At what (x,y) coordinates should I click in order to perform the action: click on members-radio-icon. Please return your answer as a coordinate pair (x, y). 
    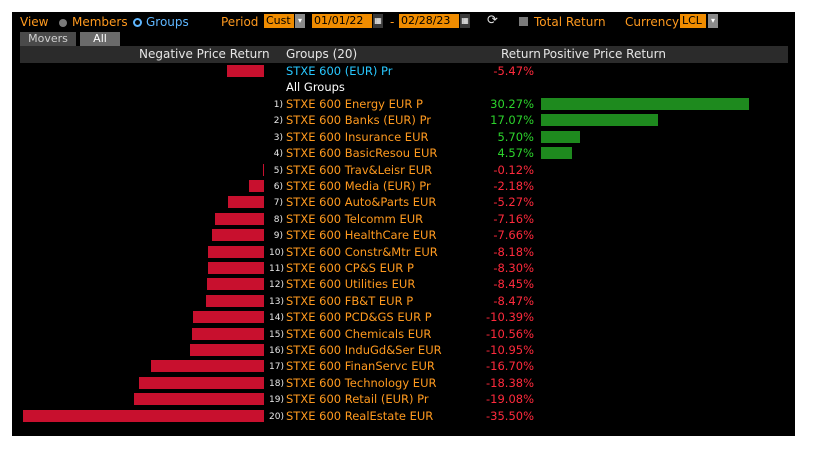
    Looking at the image, I should click on (63, 23).